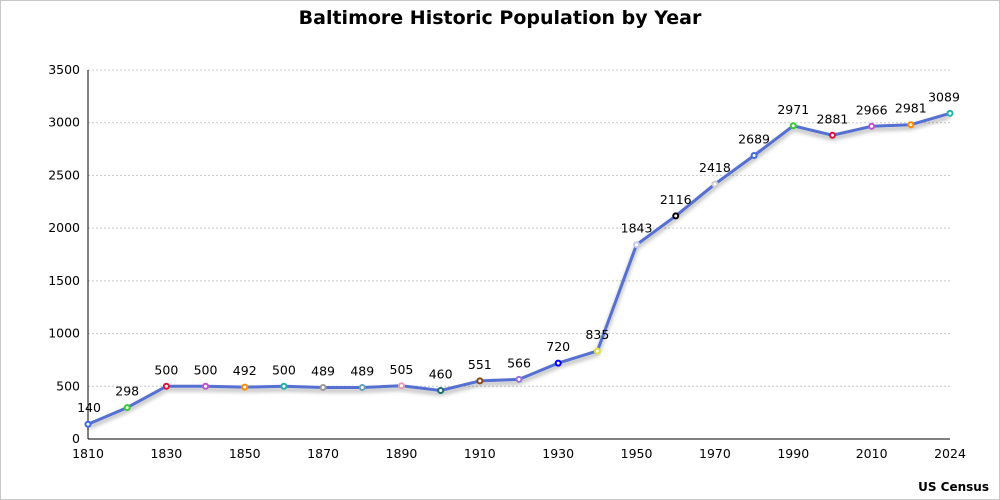  I want to click on data-label: 566, so click(519, 362).